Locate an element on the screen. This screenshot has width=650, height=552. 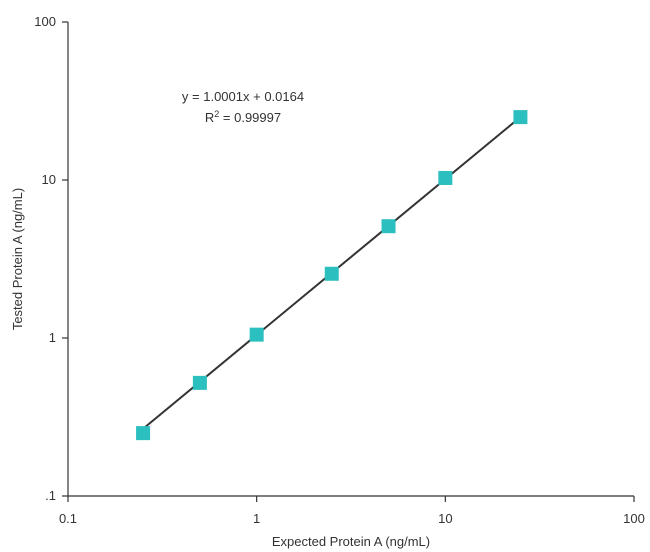
x-tick-label: 1 is located at coordinates (256, 518).